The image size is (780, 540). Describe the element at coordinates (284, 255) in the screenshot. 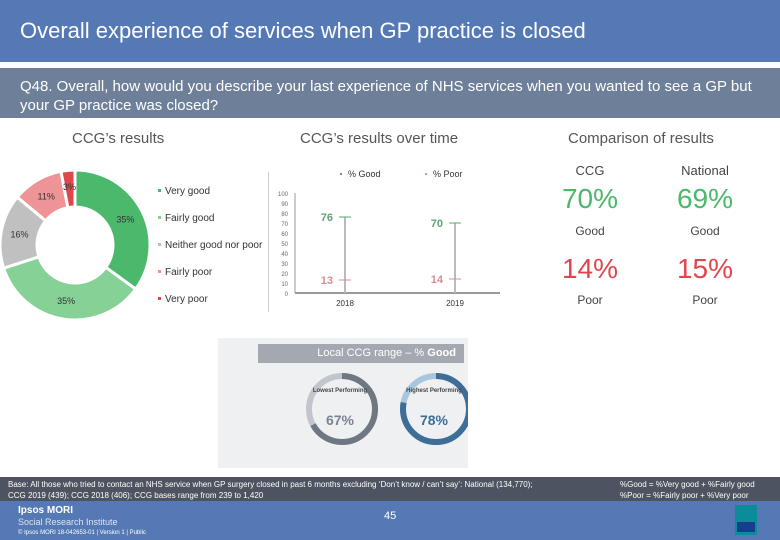

I see `y-tick-label: 40` at that location.